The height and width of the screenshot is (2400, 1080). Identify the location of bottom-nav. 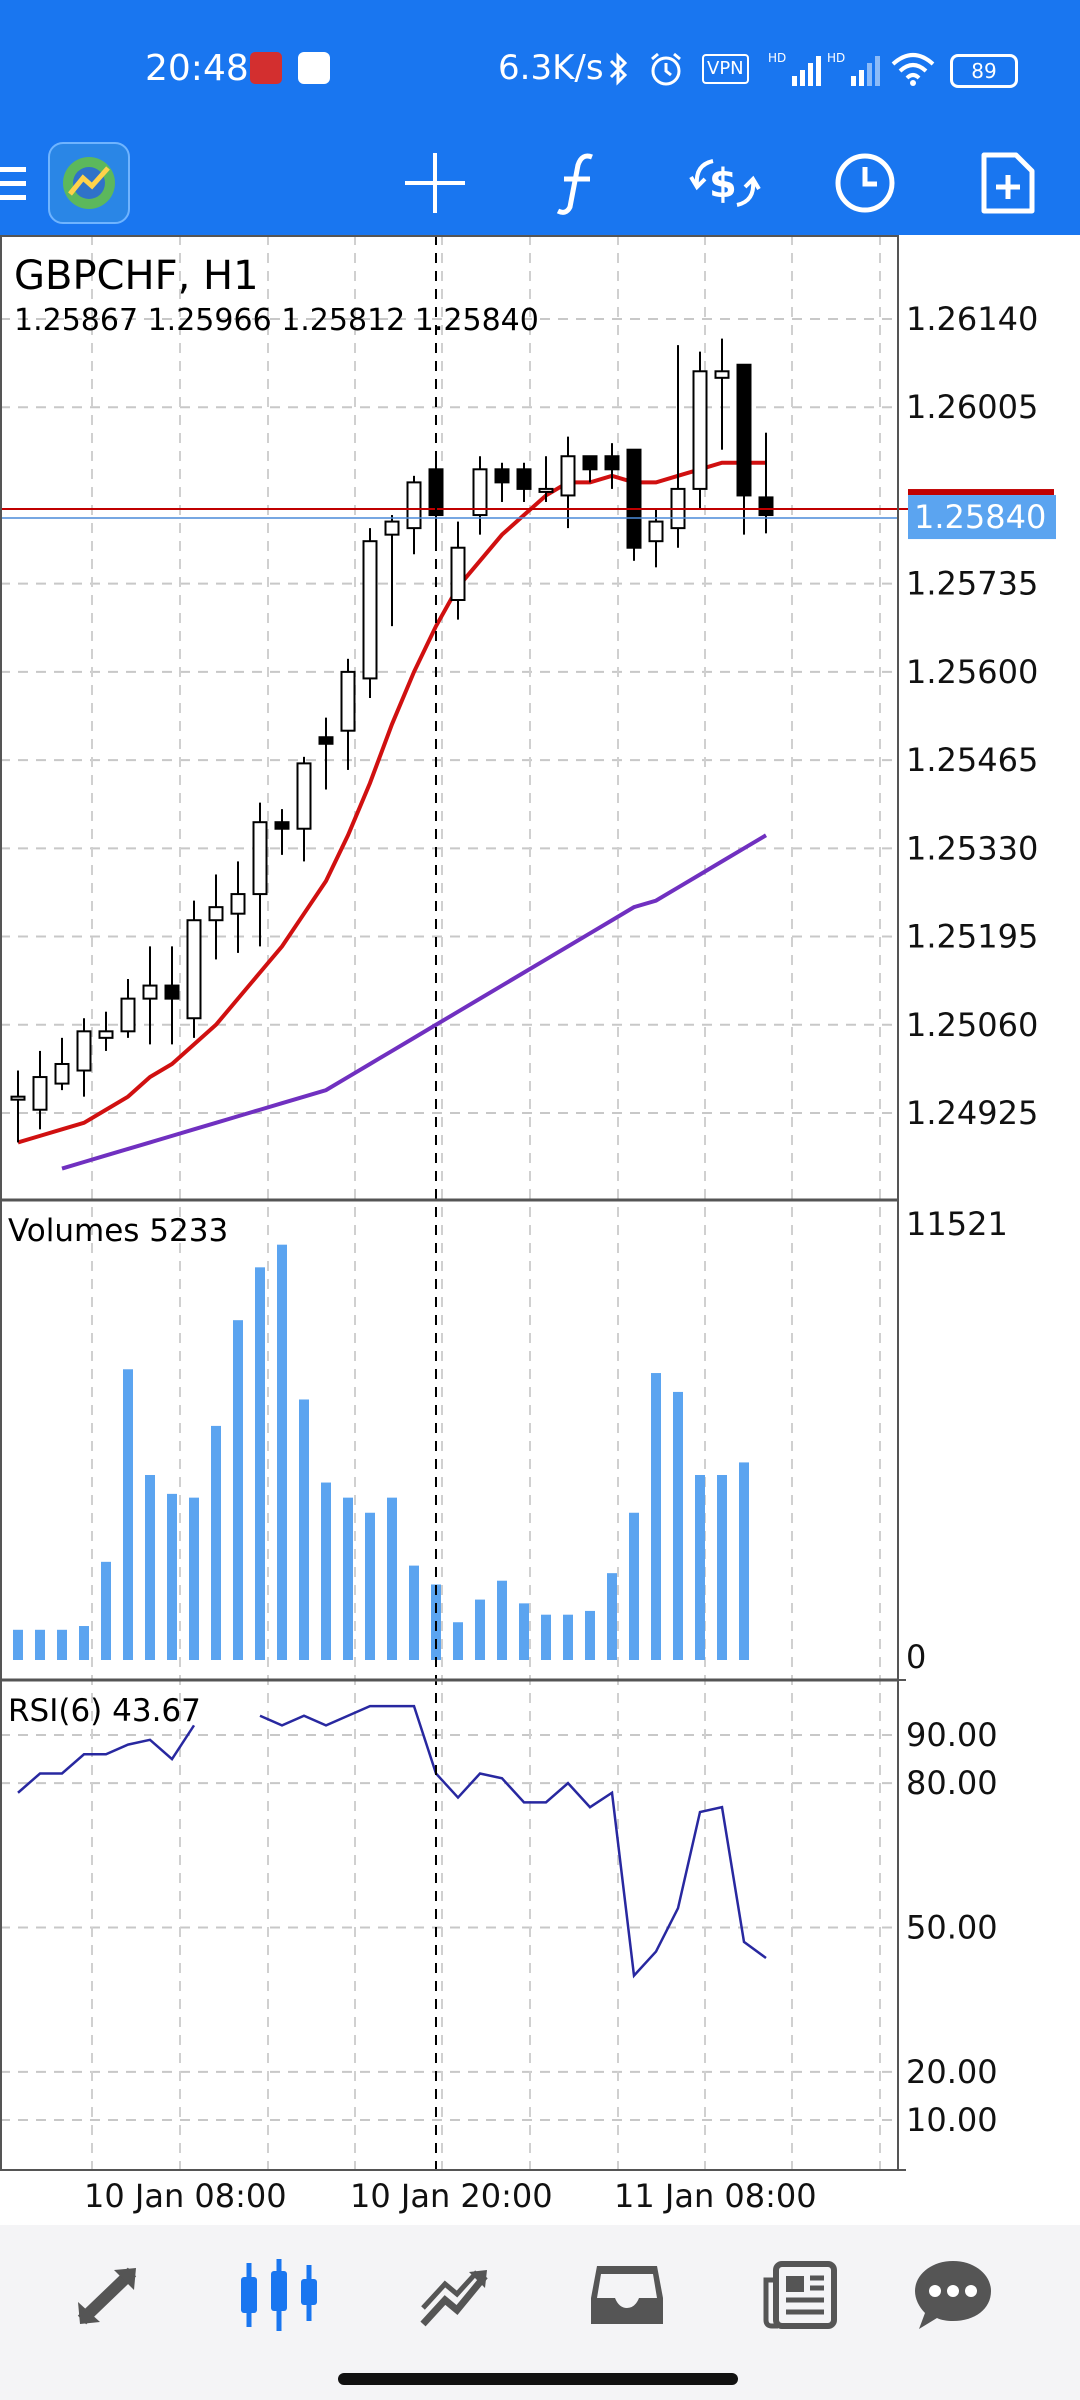
(540, 2312).